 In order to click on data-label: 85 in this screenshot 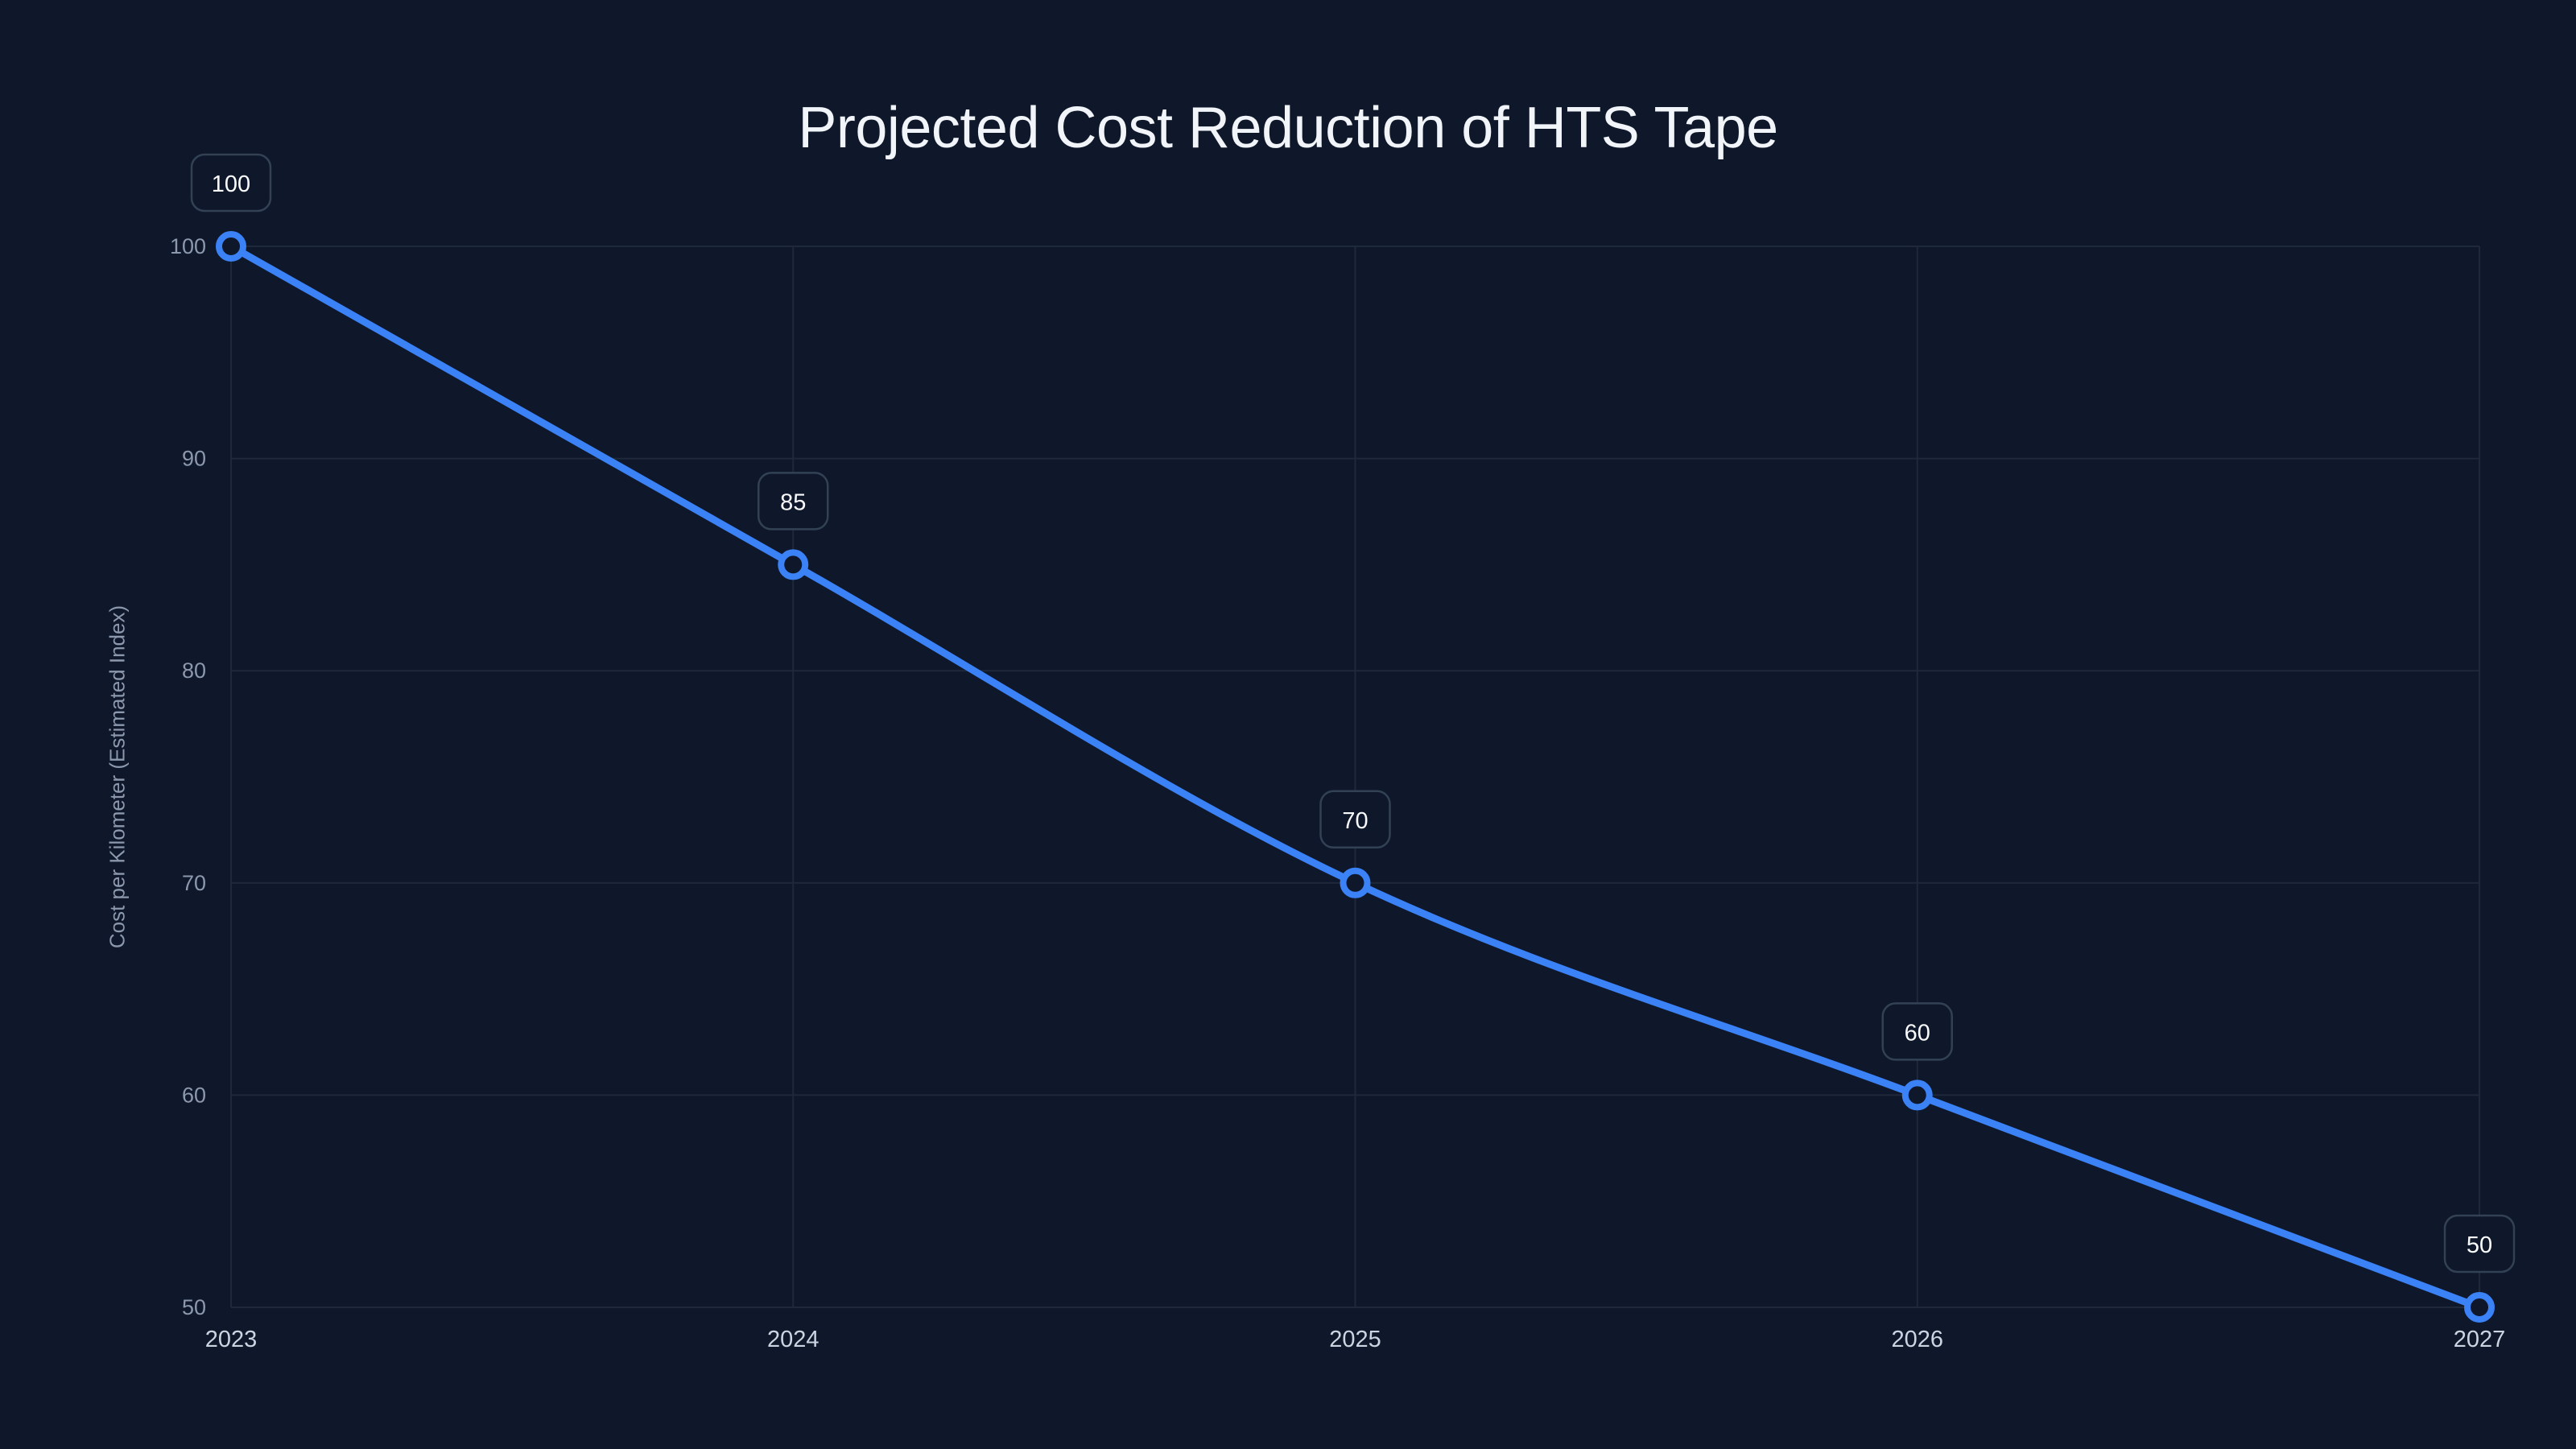, I will do `click(793, 502)`.